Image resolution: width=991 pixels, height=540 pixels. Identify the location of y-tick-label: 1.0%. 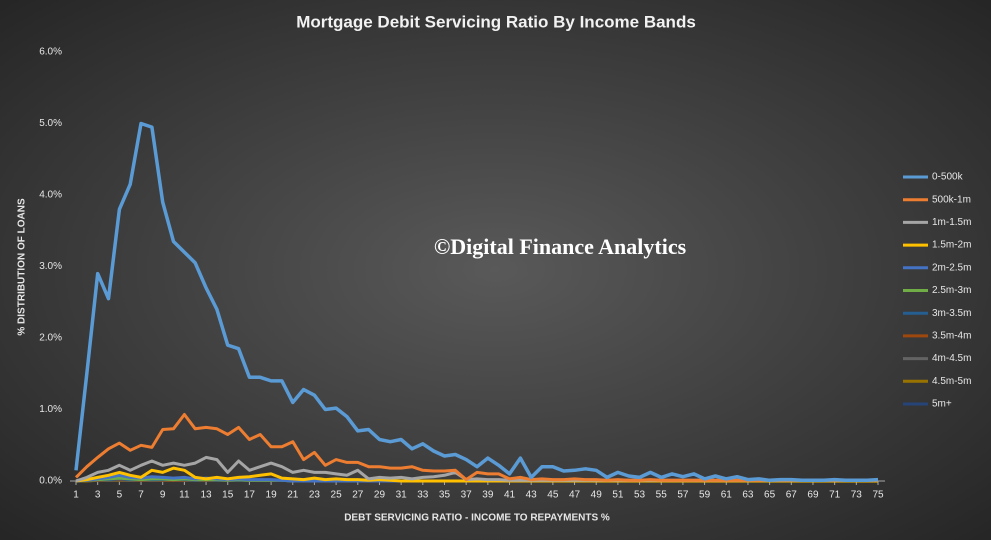
(50, 409).